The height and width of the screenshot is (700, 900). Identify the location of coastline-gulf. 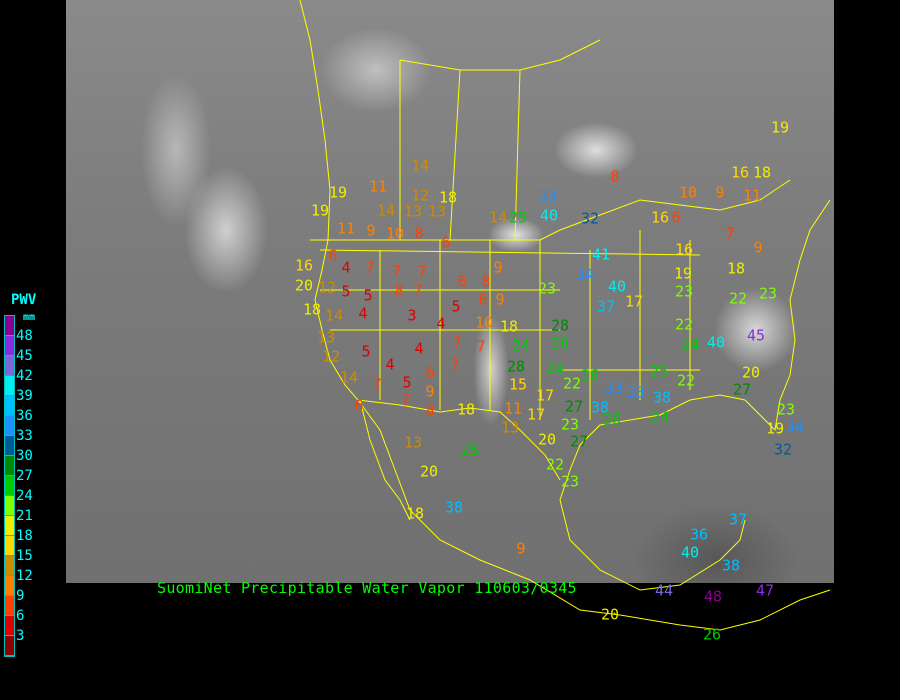
(695, 350).